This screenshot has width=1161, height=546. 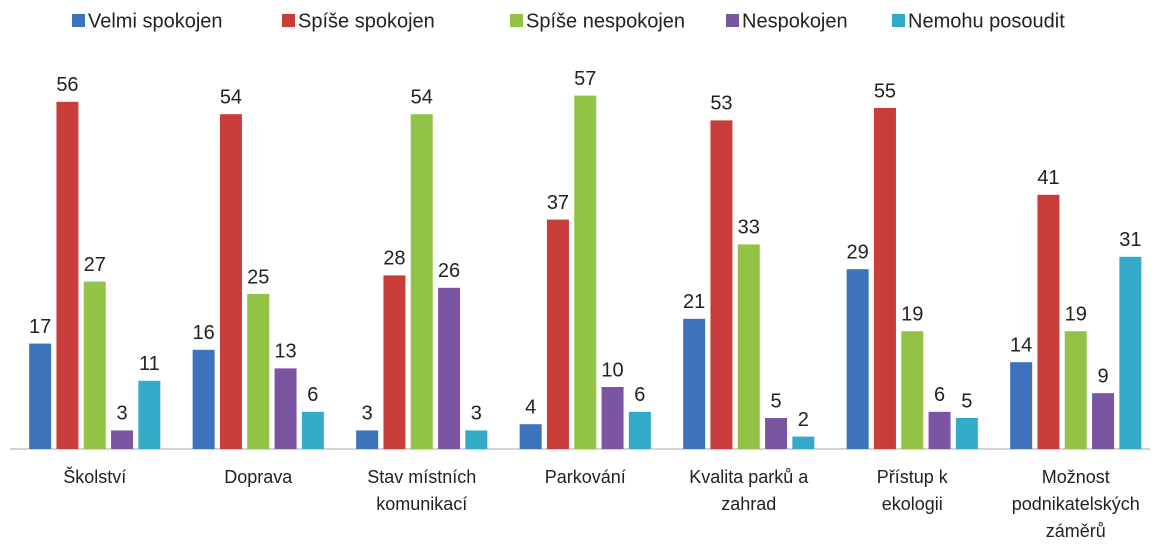 I want to click on data-label: 31, so click(x=1130, y=240).